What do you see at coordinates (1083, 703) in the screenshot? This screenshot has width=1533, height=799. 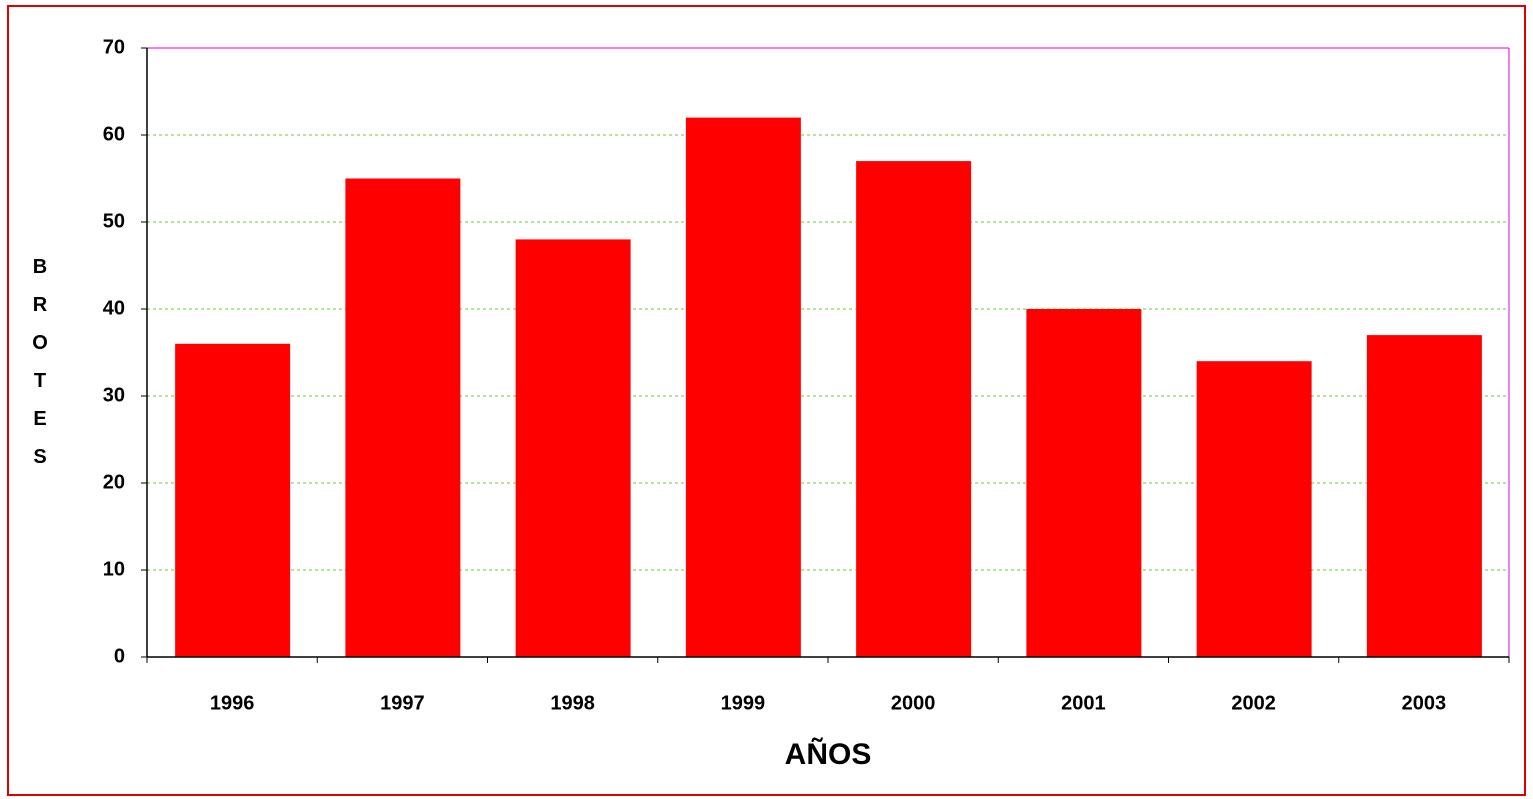 I see `x-tick-label: 2001` at bounding box center [1083, 703].